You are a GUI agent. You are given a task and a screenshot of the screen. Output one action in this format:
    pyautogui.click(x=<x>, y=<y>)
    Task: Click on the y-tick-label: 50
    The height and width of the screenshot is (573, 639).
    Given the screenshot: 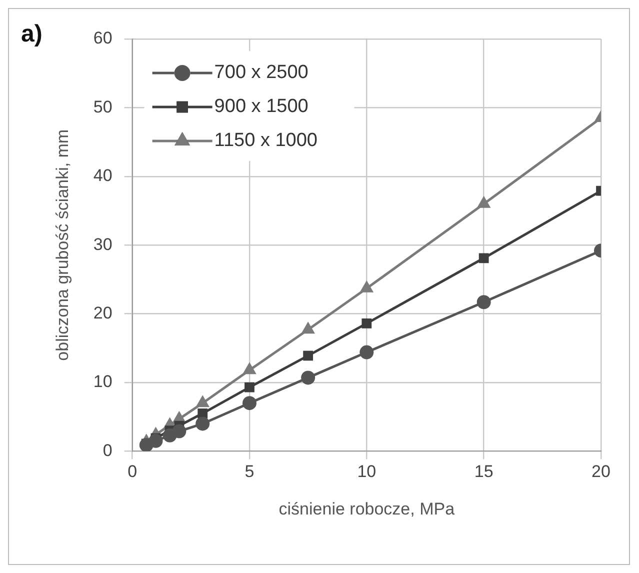 What is the action you would take?
    pyautogui.click(x=102, y=106)
    